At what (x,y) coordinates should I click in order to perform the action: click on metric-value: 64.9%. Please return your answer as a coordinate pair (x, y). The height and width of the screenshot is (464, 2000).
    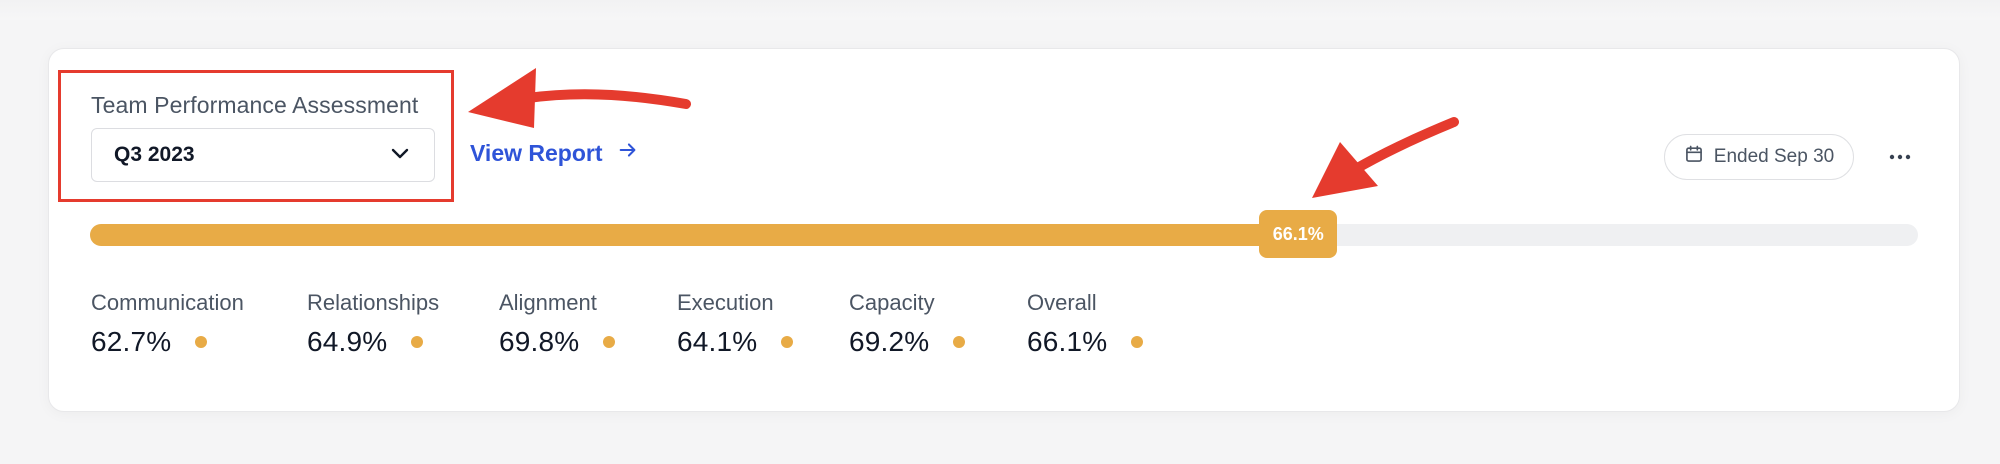
    Looking at the image, I should click on (347, 341).